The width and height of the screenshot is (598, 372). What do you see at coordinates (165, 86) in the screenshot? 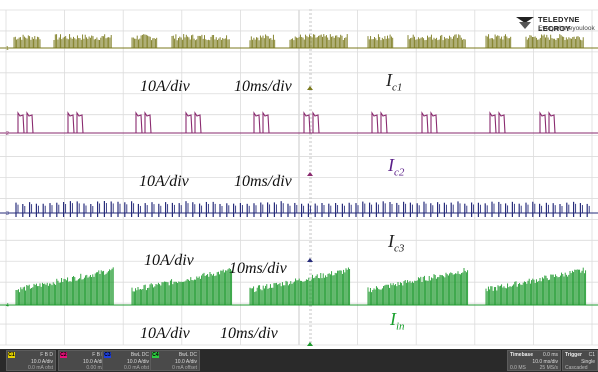
I see `channel-1-scale-note: 10A/div` at bounding box center [165, 86].